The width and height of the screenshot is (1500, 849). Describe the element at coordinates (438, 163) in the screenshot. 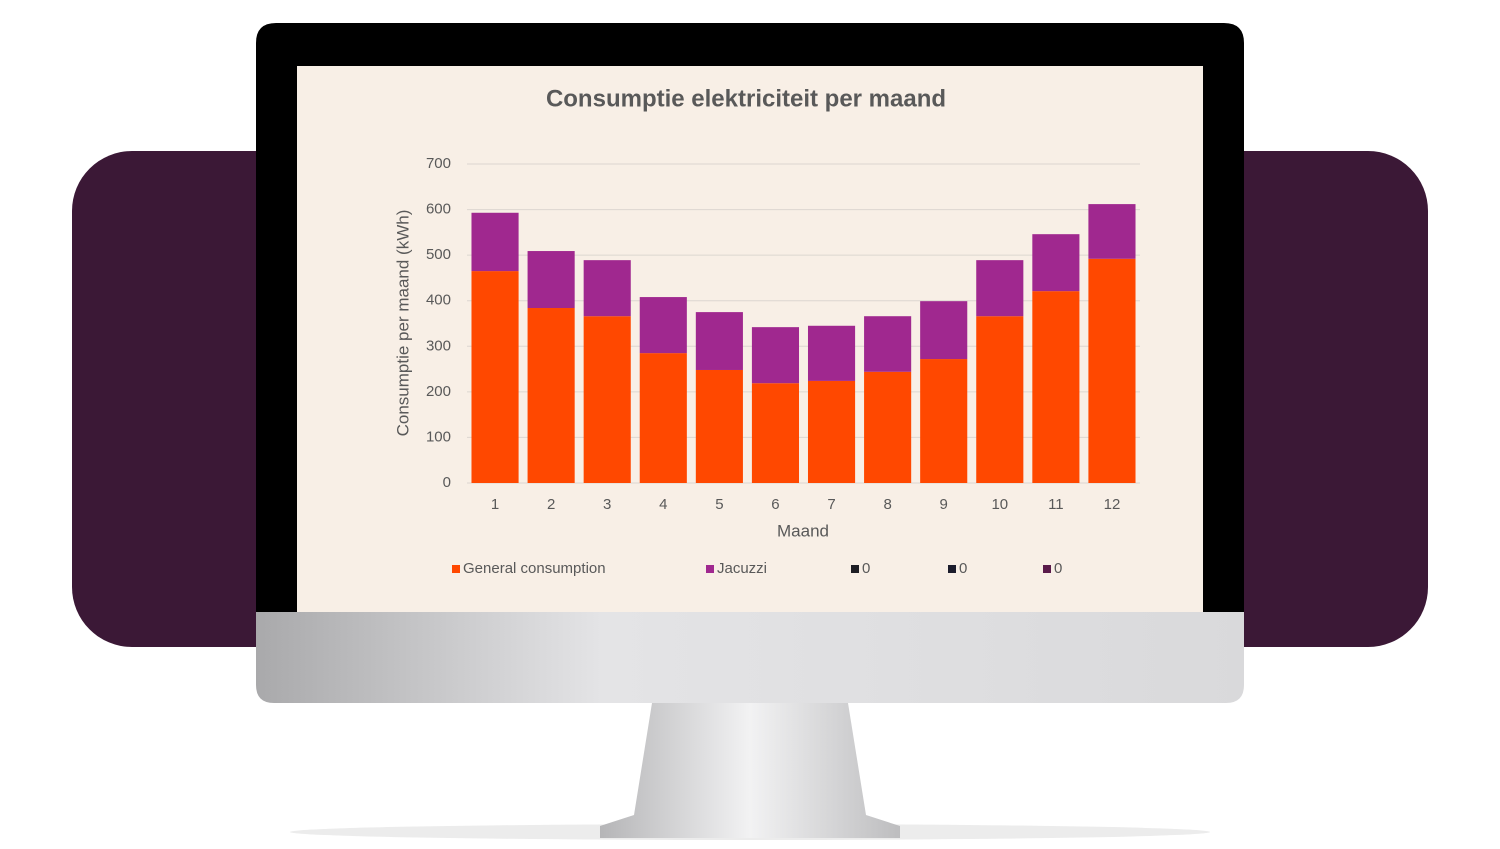

I see `y-tick-label: 700` at that location.